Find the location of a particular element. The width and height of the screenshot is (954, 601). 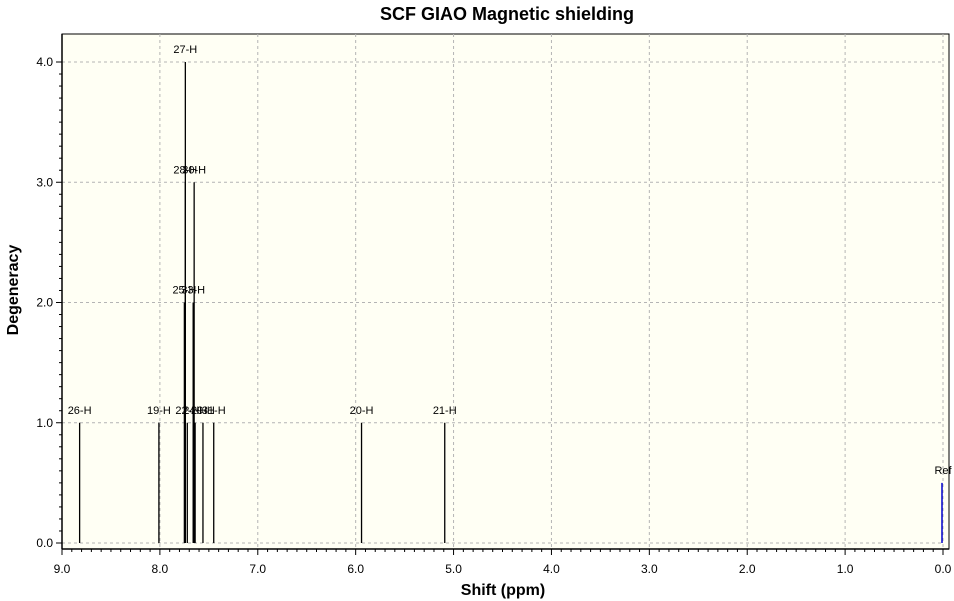

peak-label: 21-H is located at coordinates (445, 411).